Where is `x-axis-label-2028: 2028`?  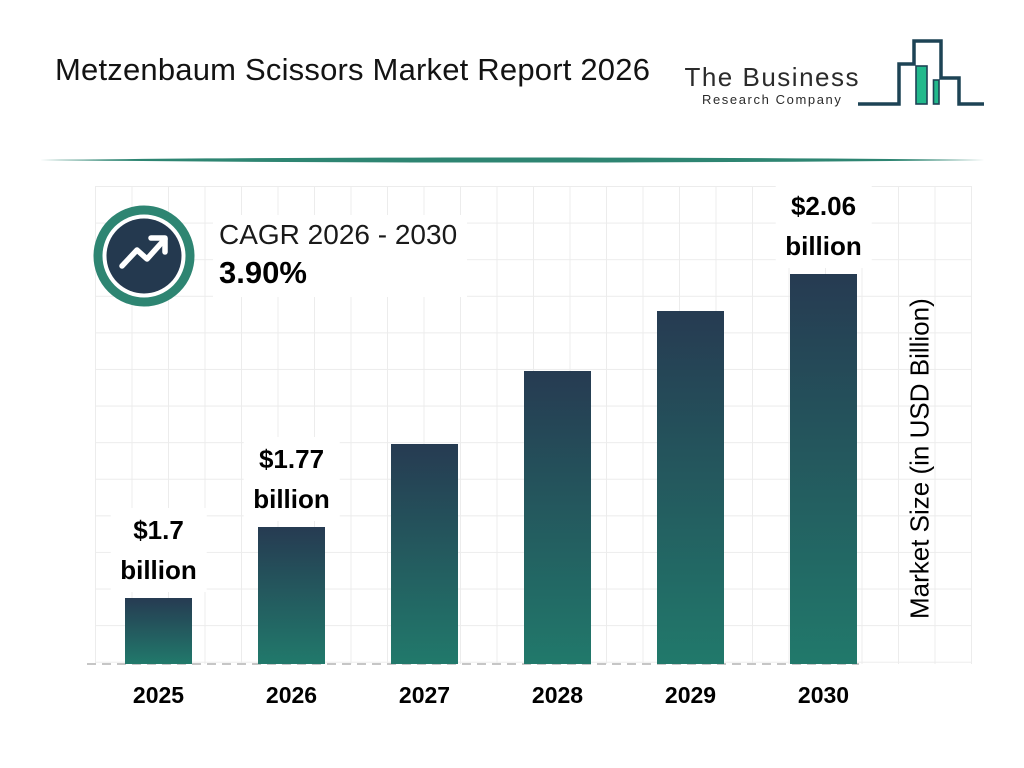
x-axis-label-2028: 2028 is located at coordinates (557, 695).